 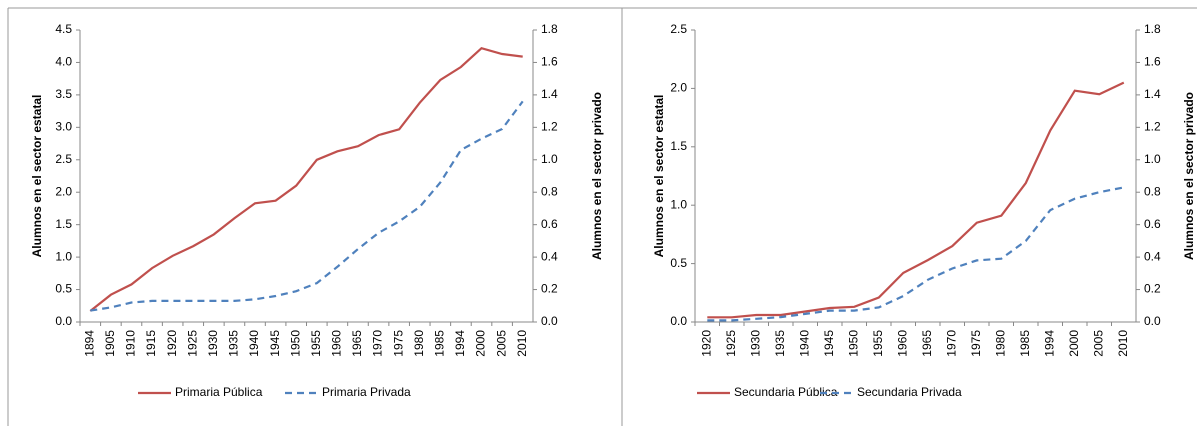 What do you see at coordinates (131, 343) in the screenshot?
I see `x-tick-label: 1910` at bounding box center [131, 343].